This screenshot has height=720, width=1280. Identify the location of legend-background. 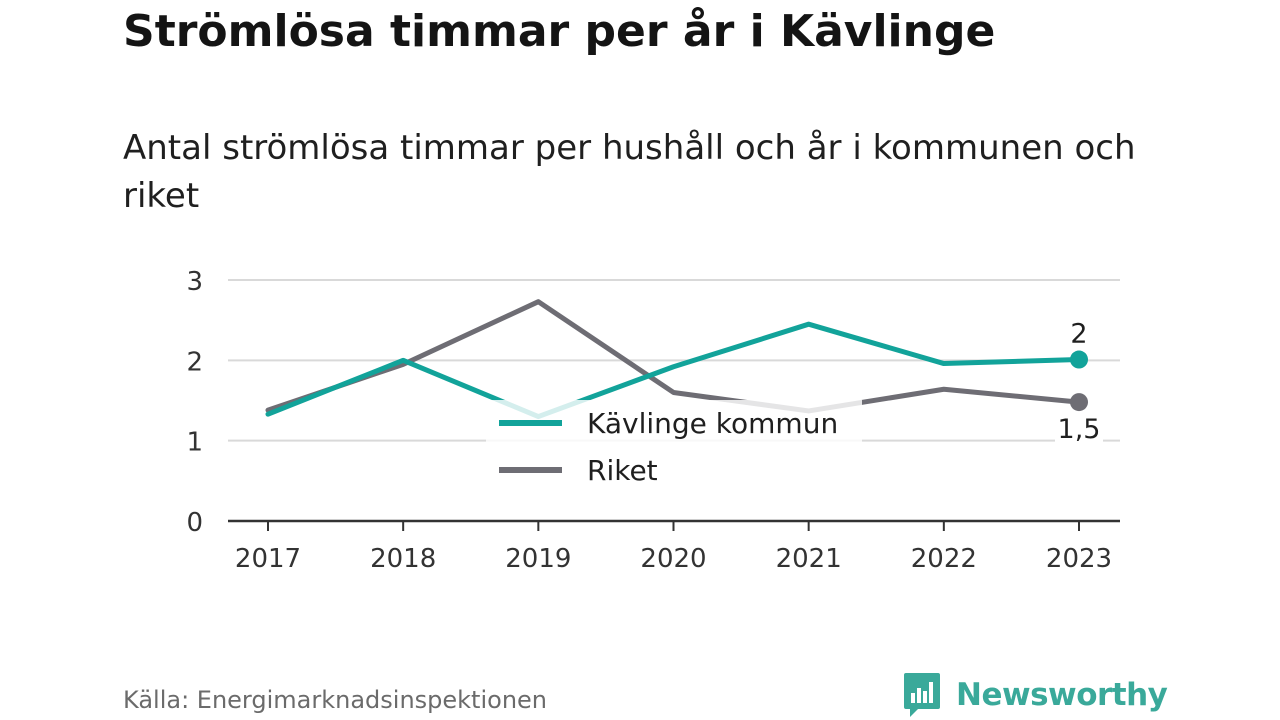
(674, 446).